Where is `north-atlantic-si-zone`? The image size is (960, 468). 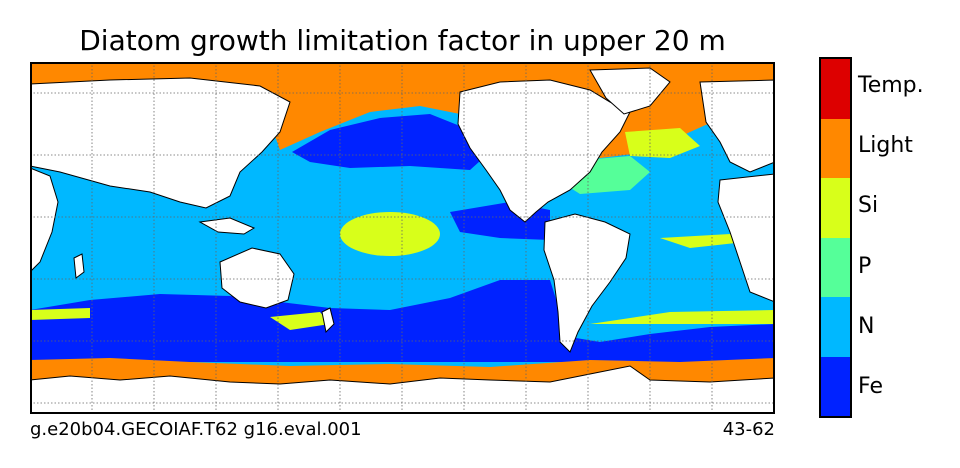 north-atlantic-si-zone is located at coordinates (662, 143).